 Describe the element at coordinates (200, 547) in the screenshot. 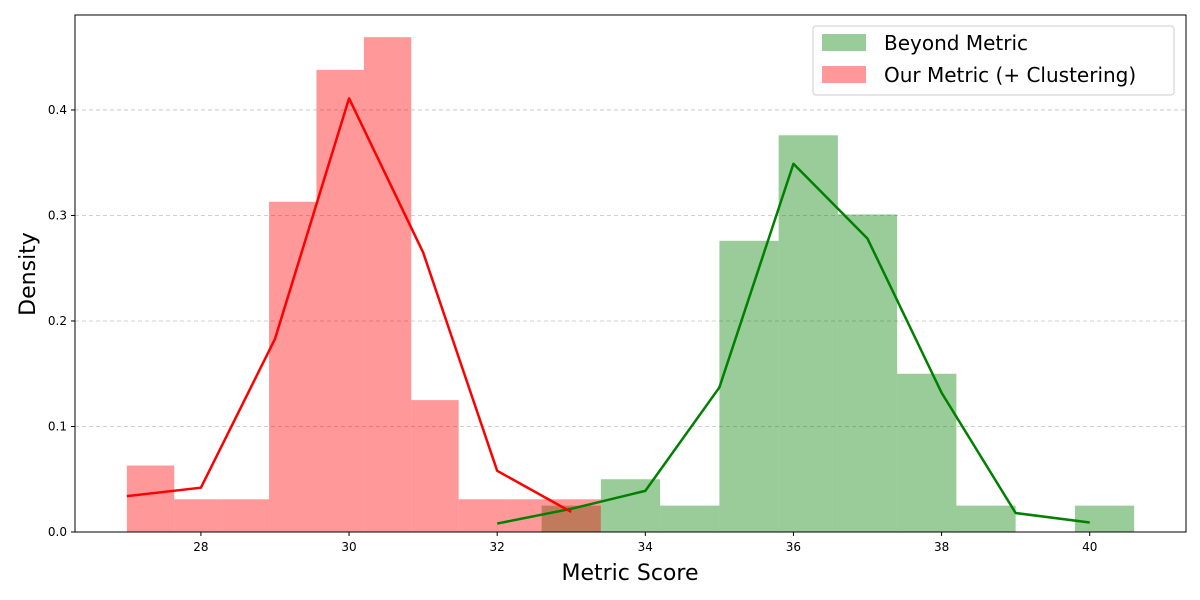

I see `x-tick-label: 28` at that location.